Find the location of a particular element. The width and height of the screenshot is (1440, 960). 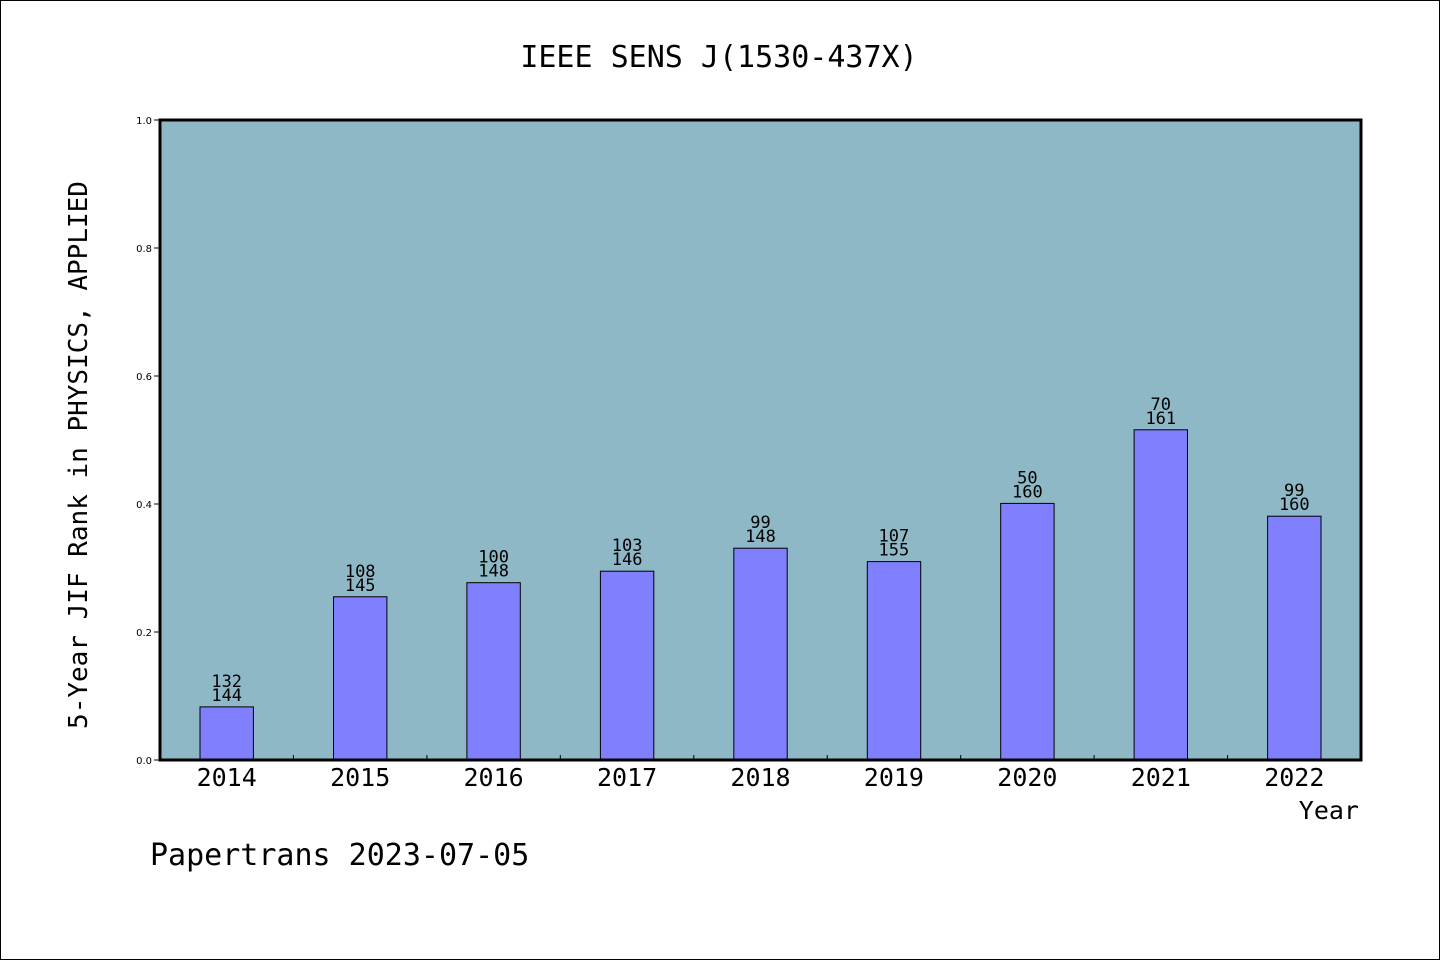

bar-2022 is located at coordinates (1294, 638).